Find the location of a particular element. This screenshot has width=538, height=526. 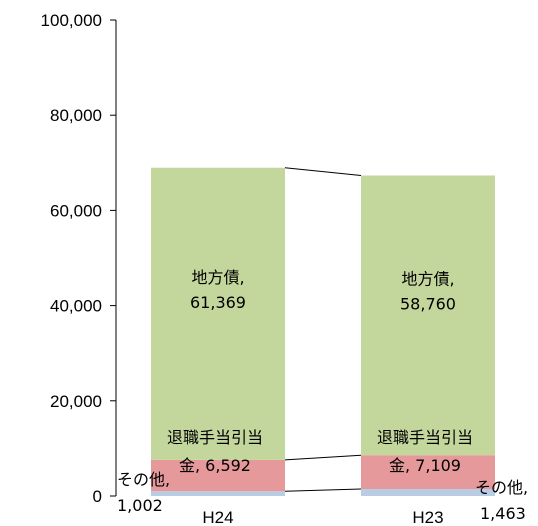

data-label: 金, 6,592 is located at coordinates (215, 465).